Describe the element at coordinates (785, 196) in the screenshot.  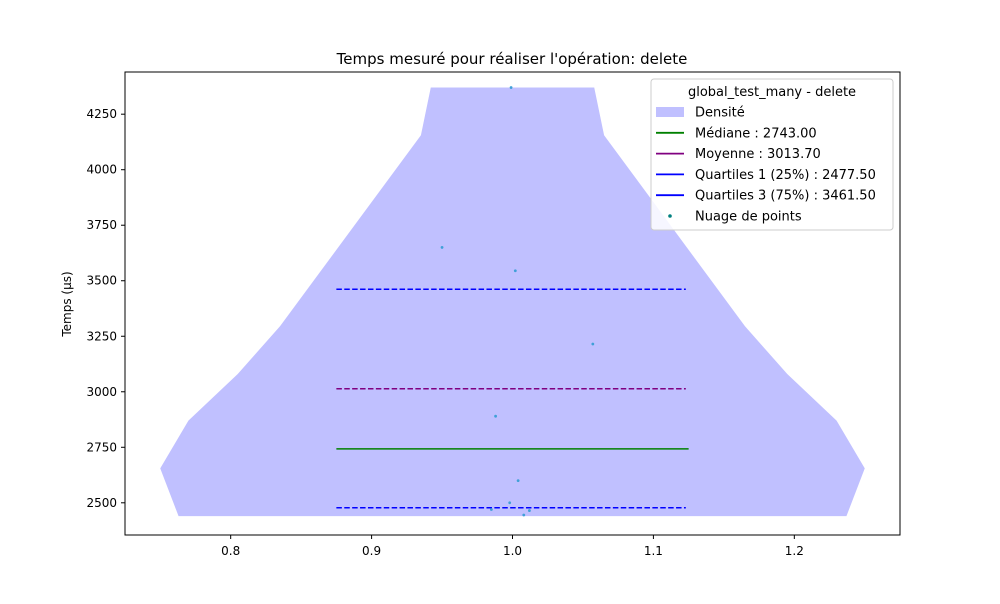
I see `legend-label: Quartiles 3 (75%) : 3461.50` at that location.